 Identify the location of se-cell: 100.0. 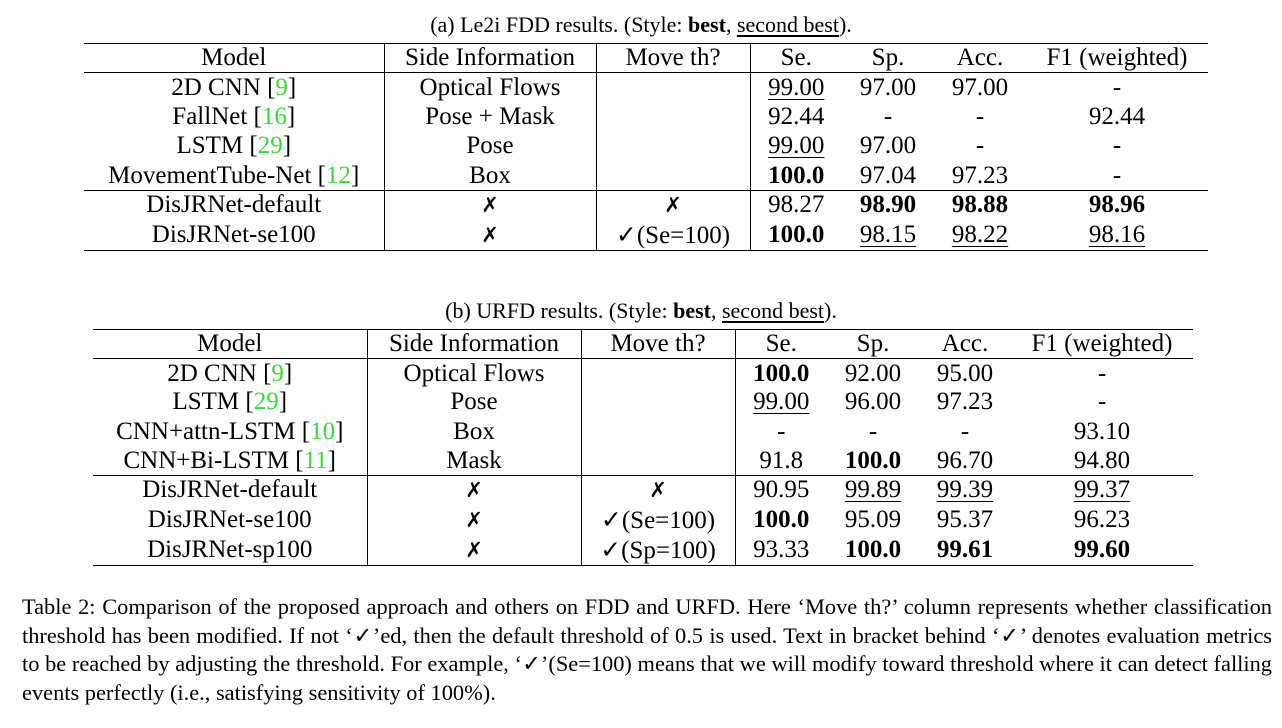
(796, 235).